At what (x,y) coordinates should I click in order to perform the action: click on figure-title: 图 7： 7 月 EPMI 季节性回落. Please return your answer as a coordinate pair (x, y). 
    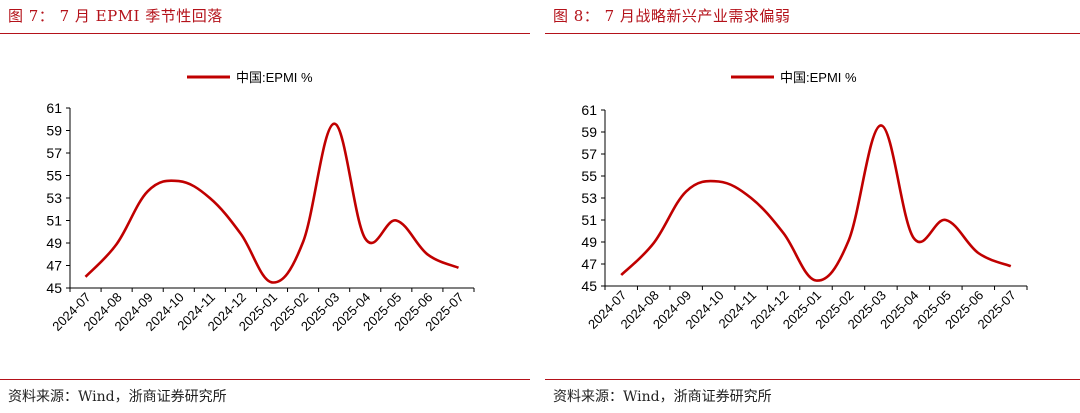
    Looking at the image, I should click on (115, 16).